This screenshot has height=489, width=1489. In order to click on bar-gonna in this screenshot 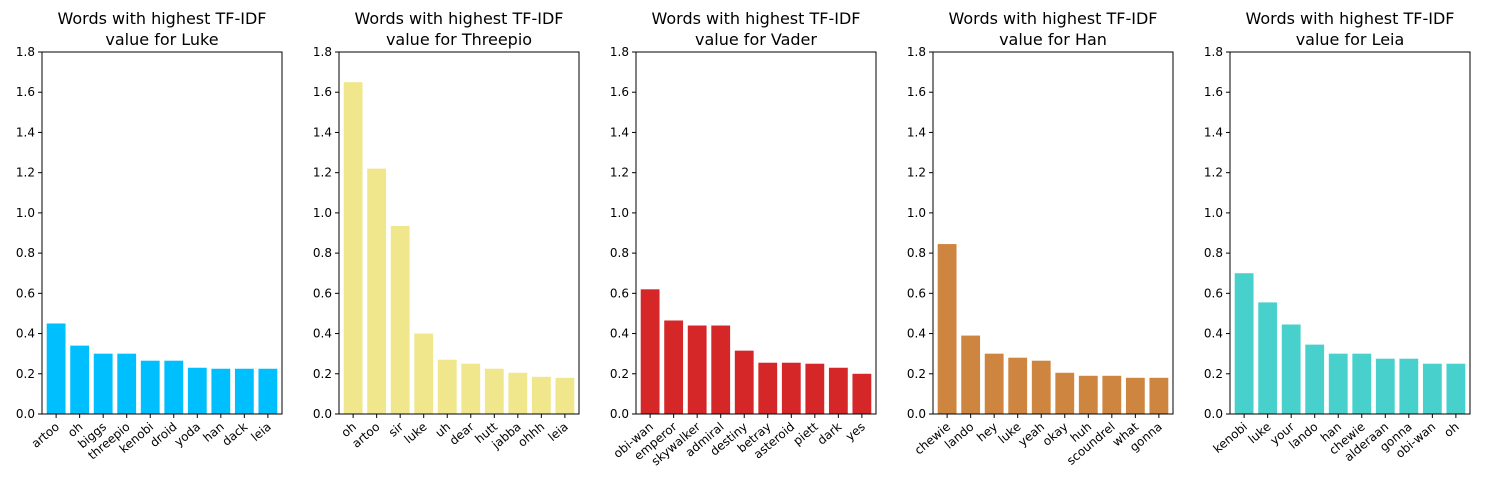, I will do `click(1159, 395)`.